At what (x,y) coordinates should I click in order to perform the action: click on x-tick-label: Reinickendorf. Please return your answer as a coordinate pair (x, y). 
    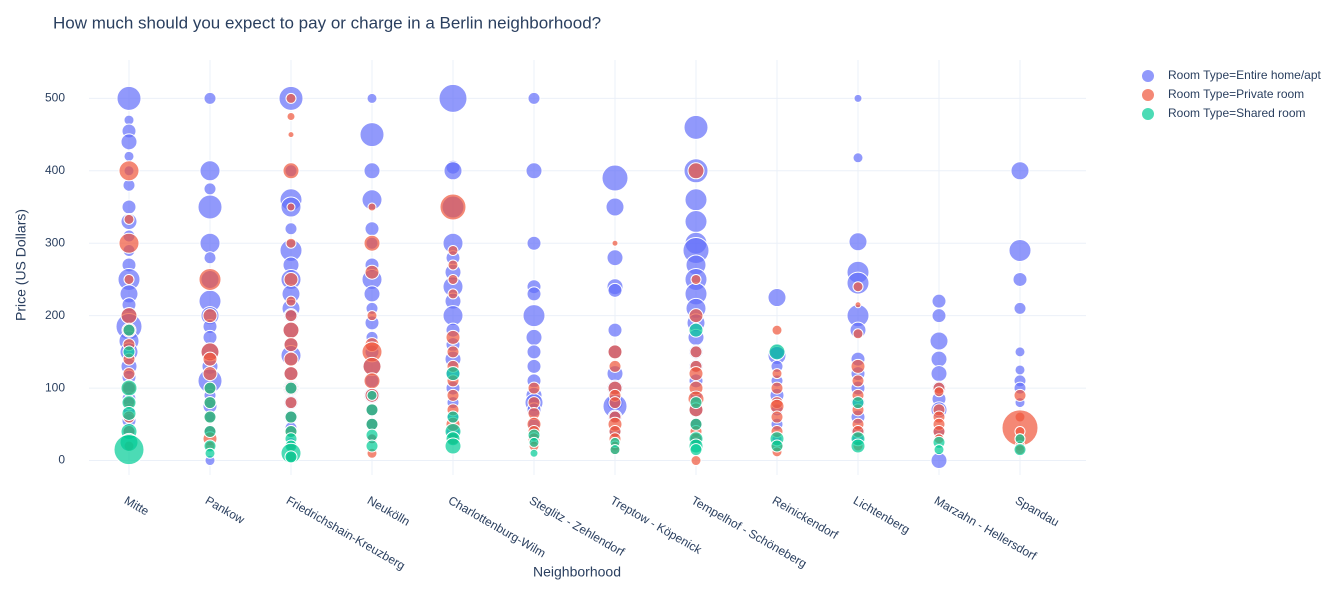
    Looking at the image, I should click on (805, 517).